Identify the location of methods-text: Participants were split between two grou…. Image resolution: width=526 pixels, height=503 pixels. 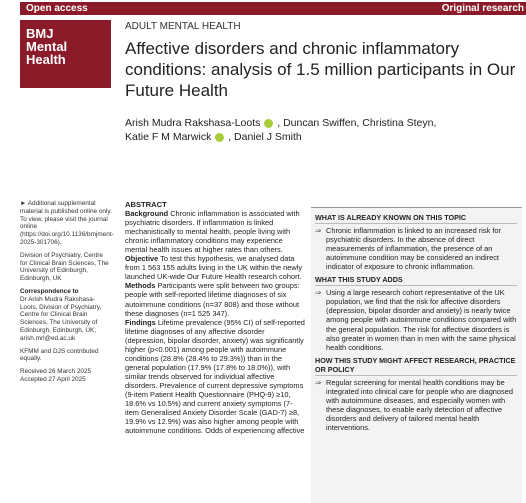
(212, 299).